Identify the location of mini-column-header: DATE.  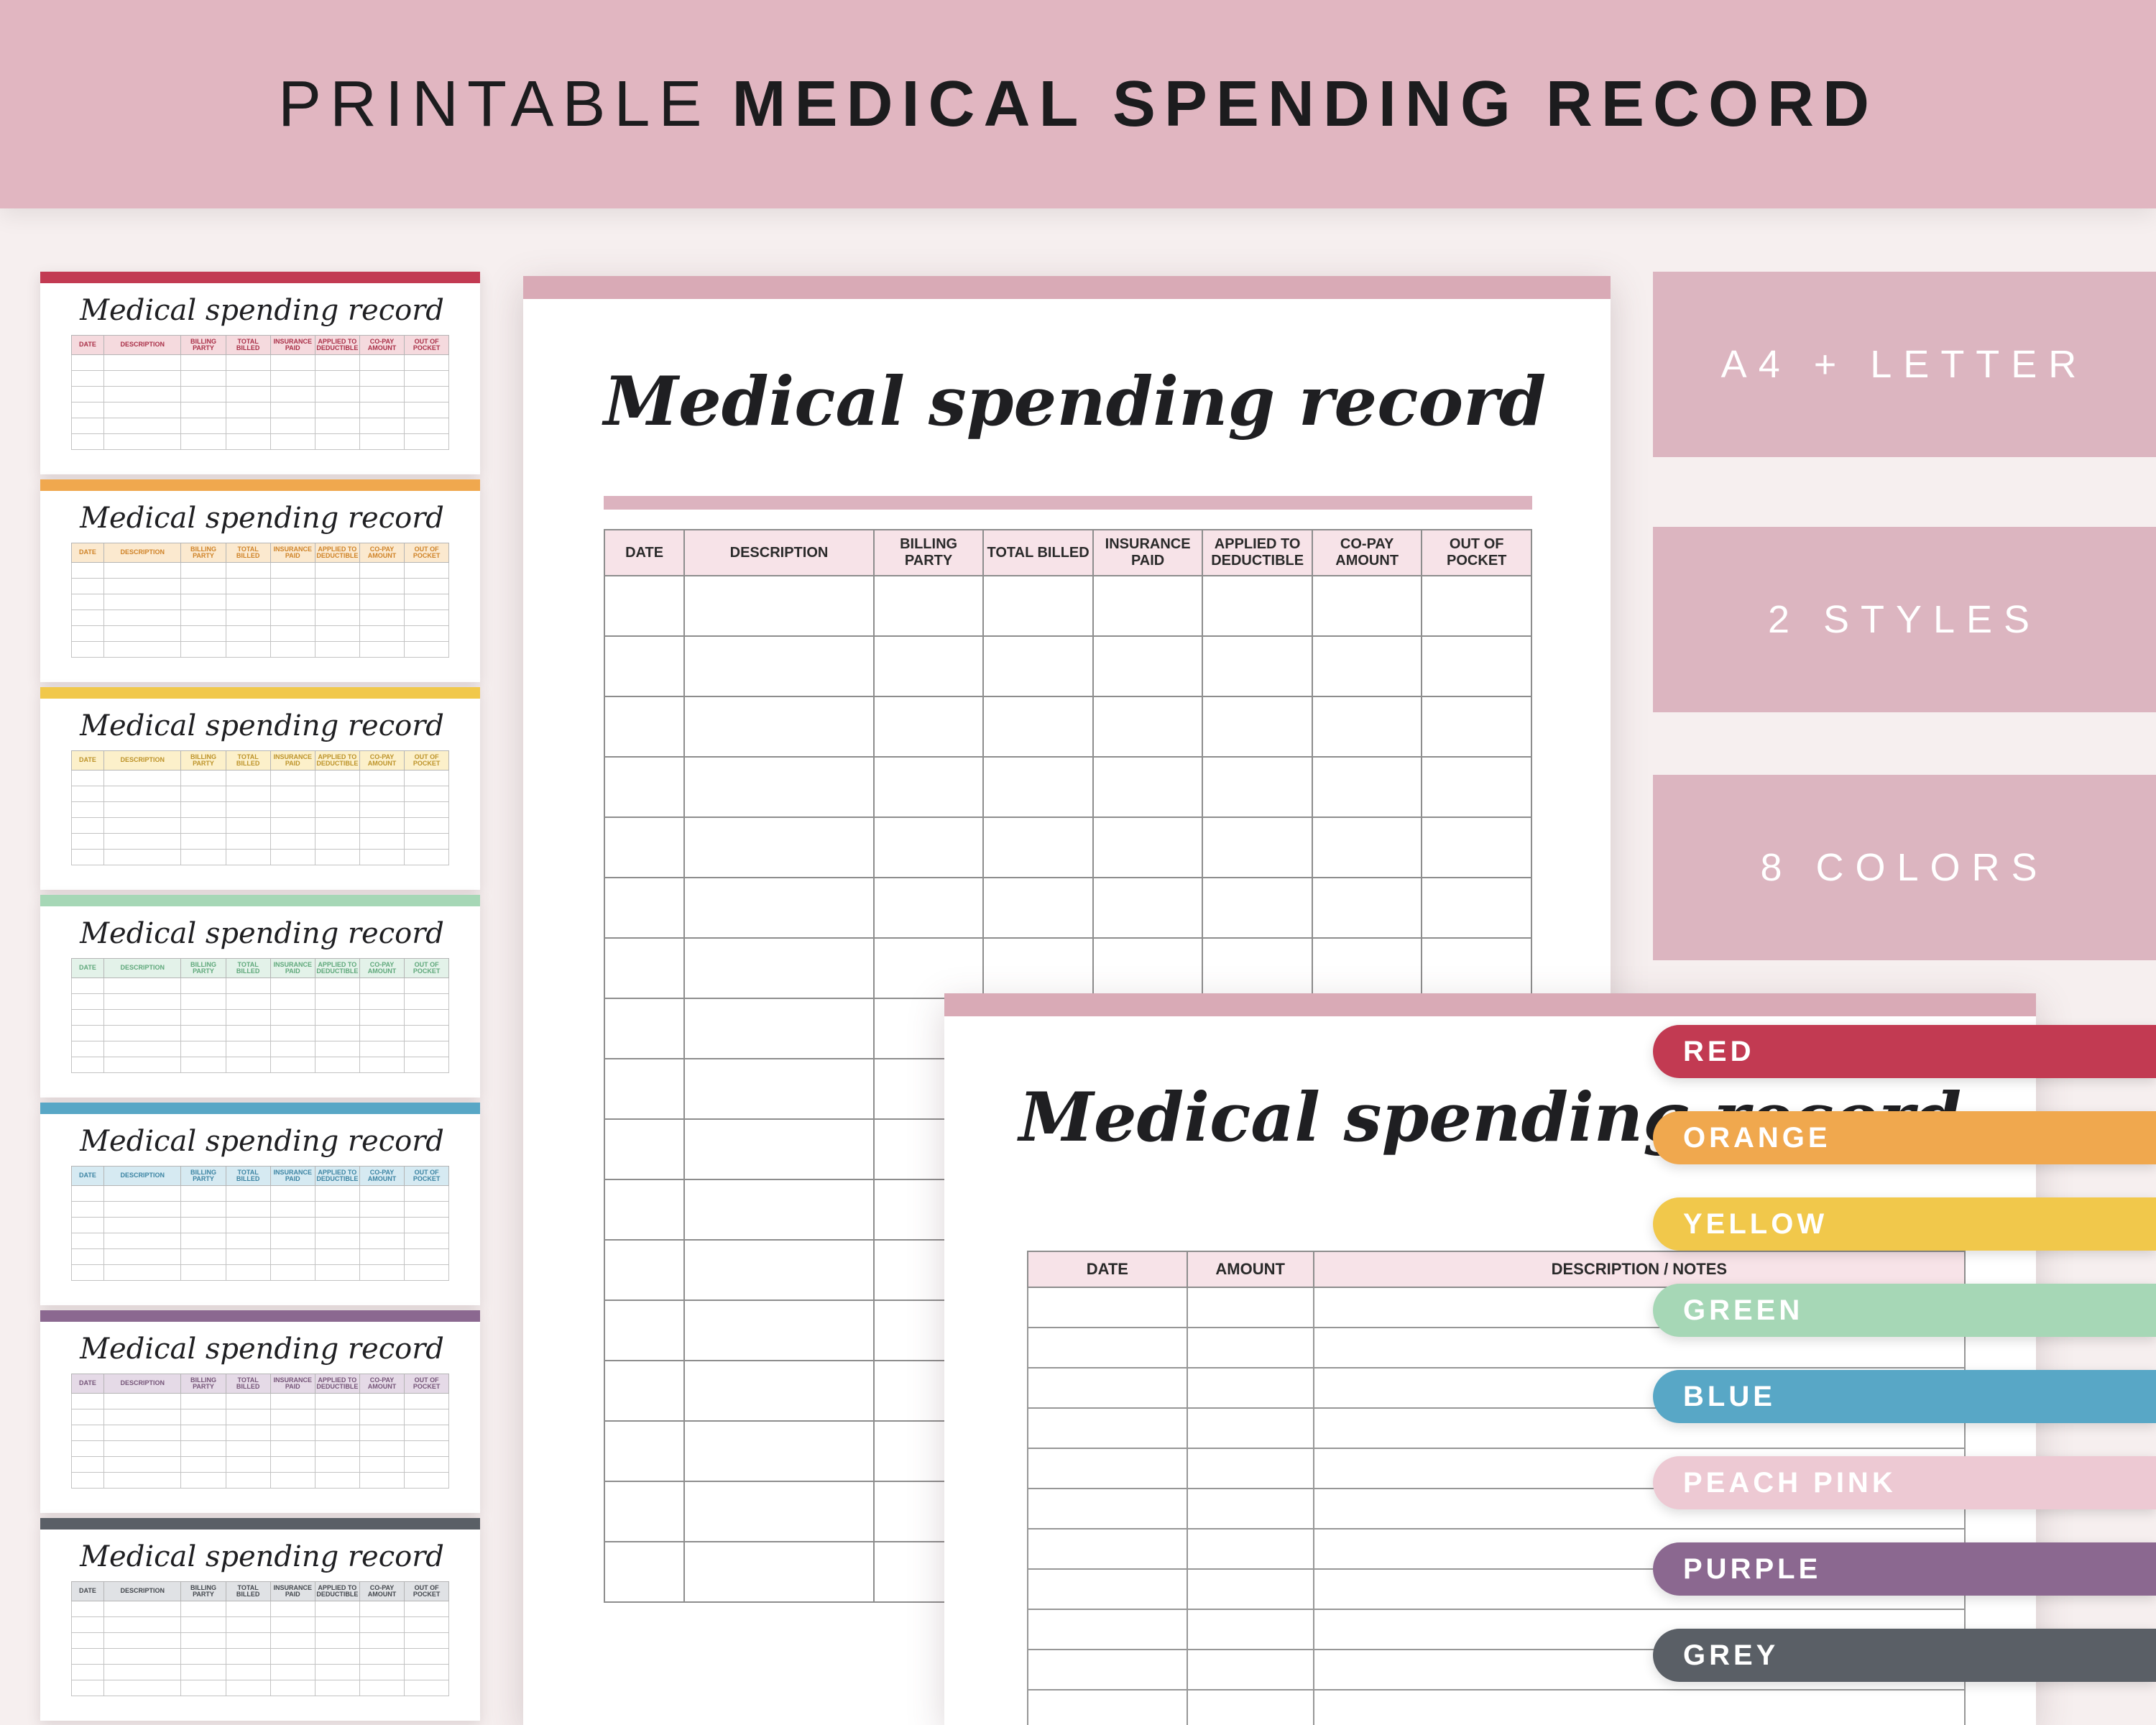
(87, 1176).